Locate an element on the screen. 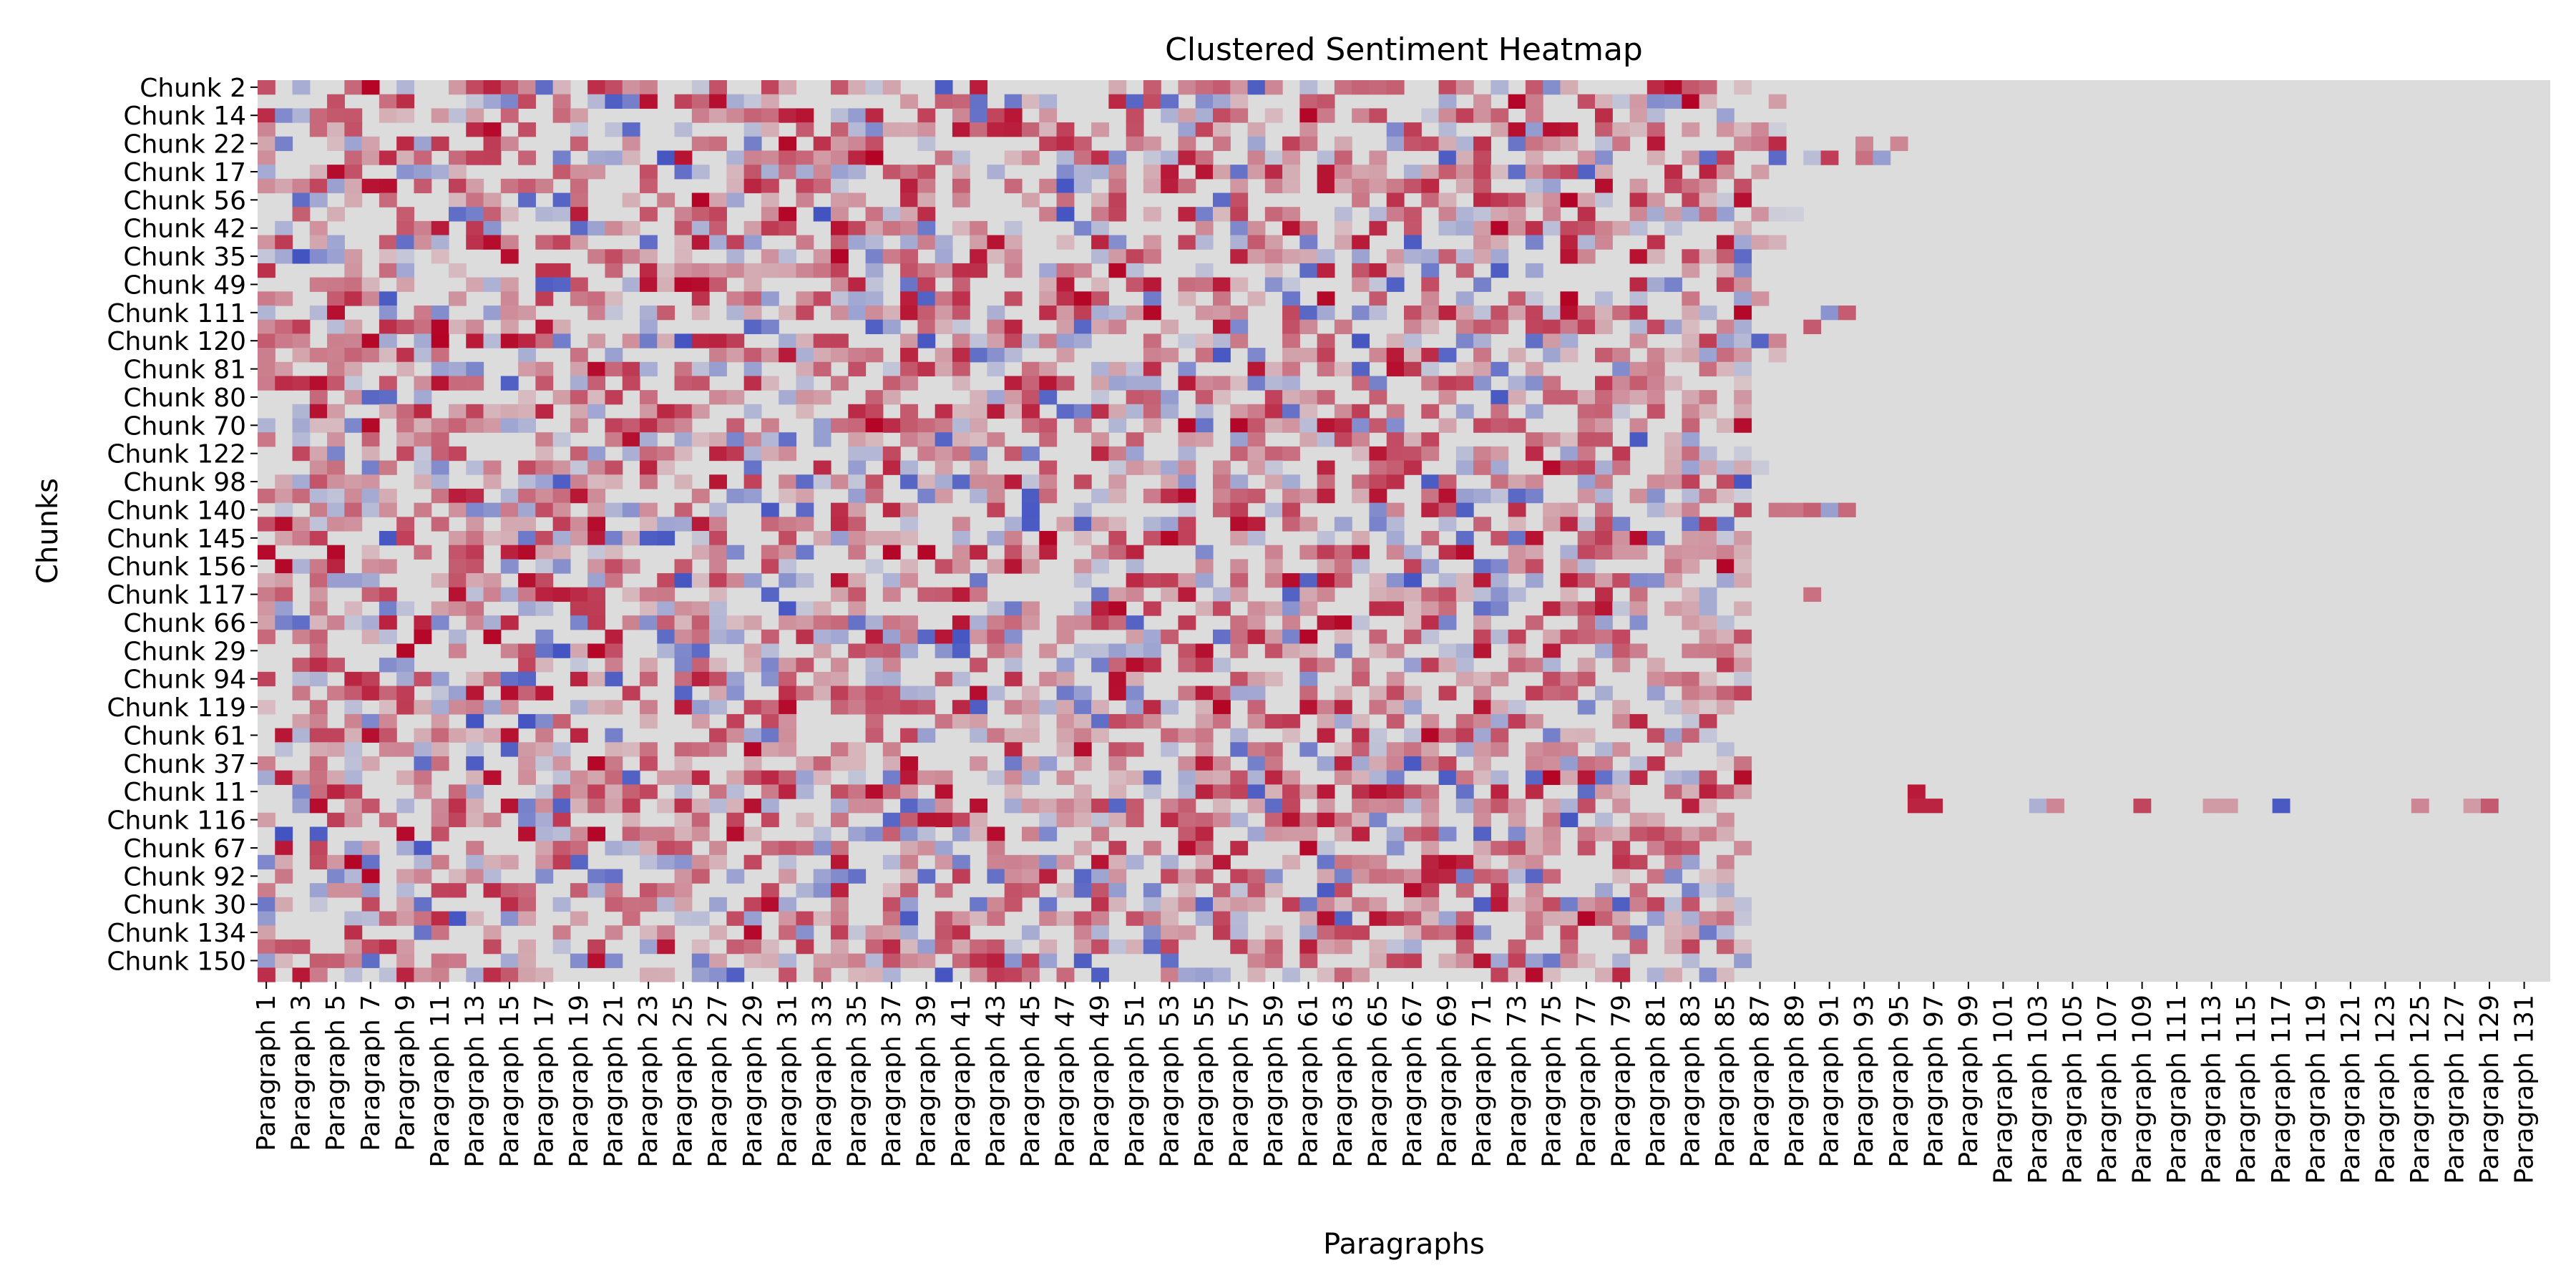 This screenshot has height=1288, width=2576. x-tick-label: Paragraph 47 is located at coordinates (1065, 1081).